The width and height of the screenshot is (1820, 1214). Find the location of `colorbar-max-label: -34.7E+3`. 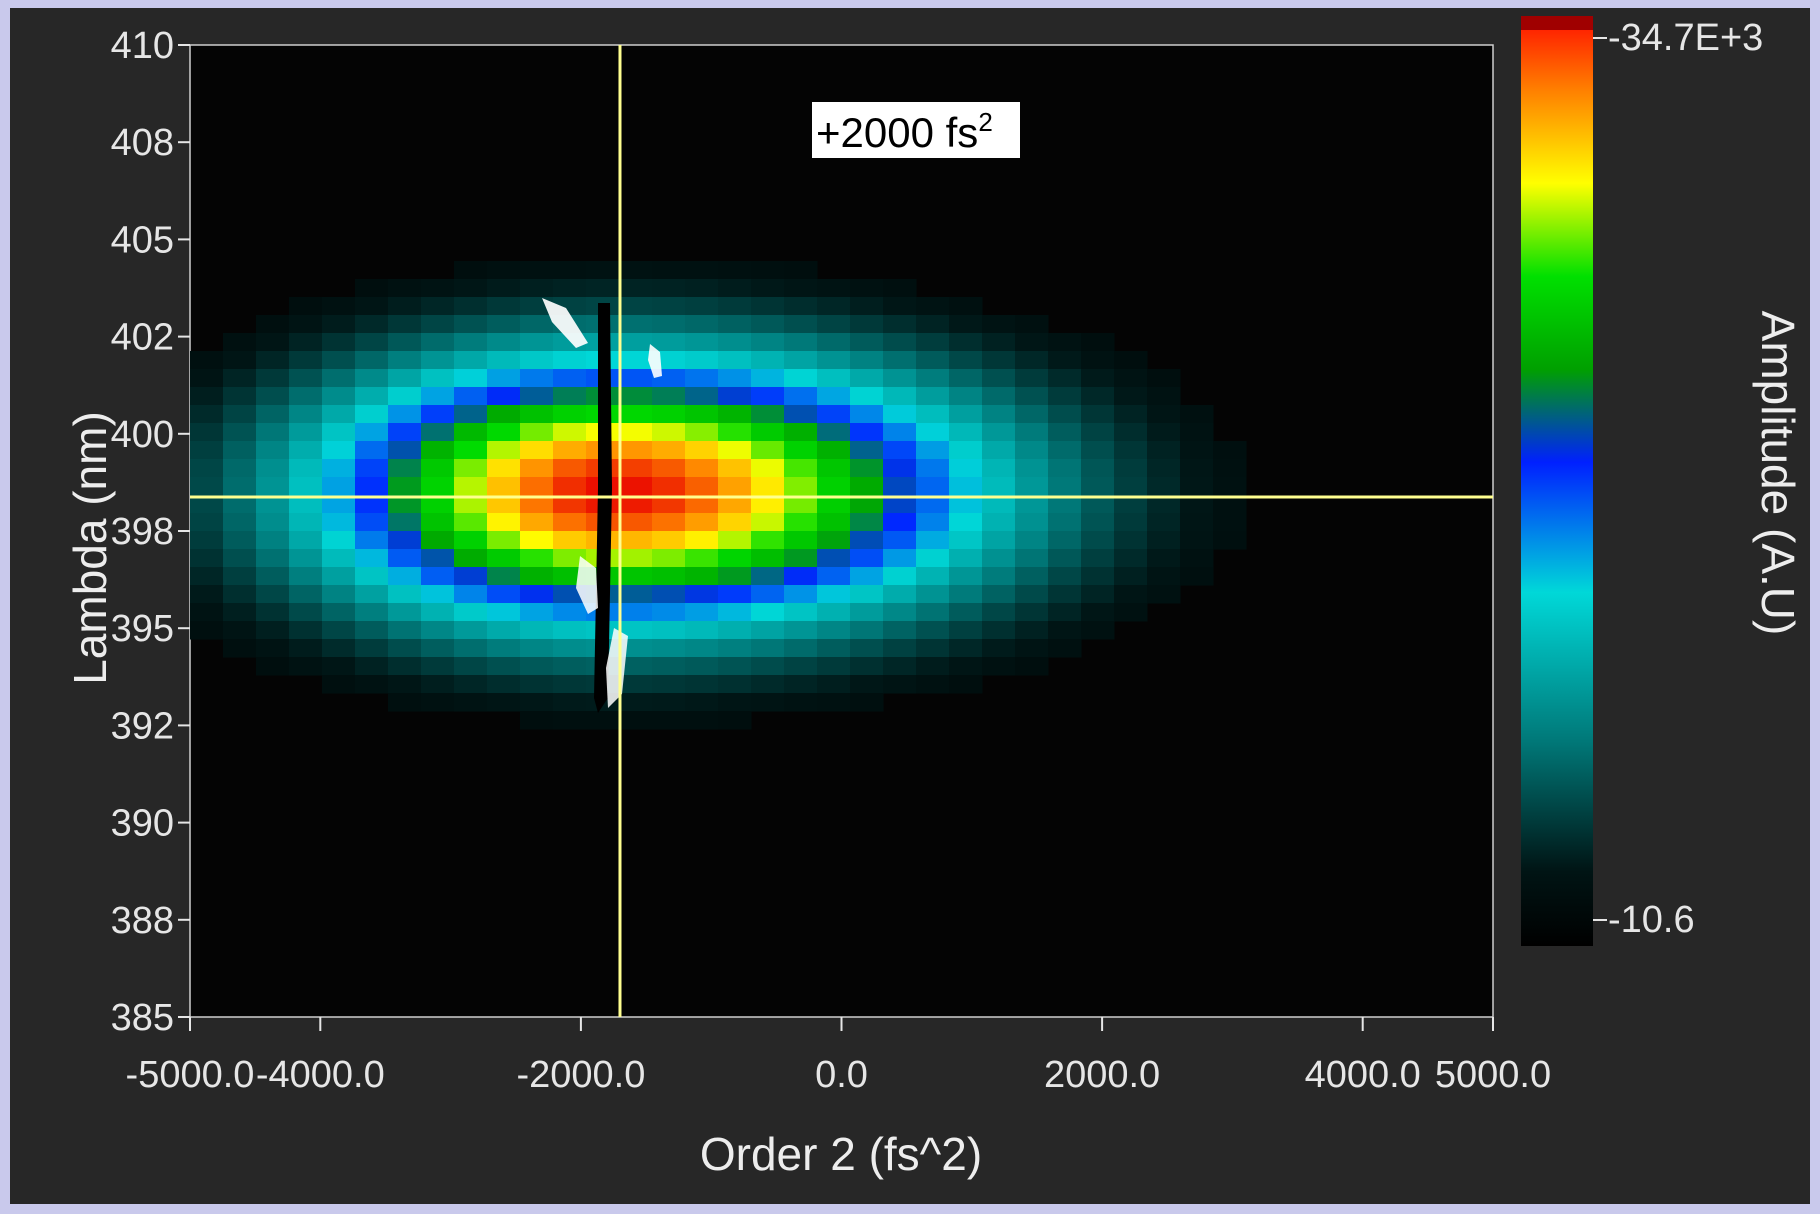

colorbar-max-label: -34.7E+3 is located at coordinates (1685, 38).